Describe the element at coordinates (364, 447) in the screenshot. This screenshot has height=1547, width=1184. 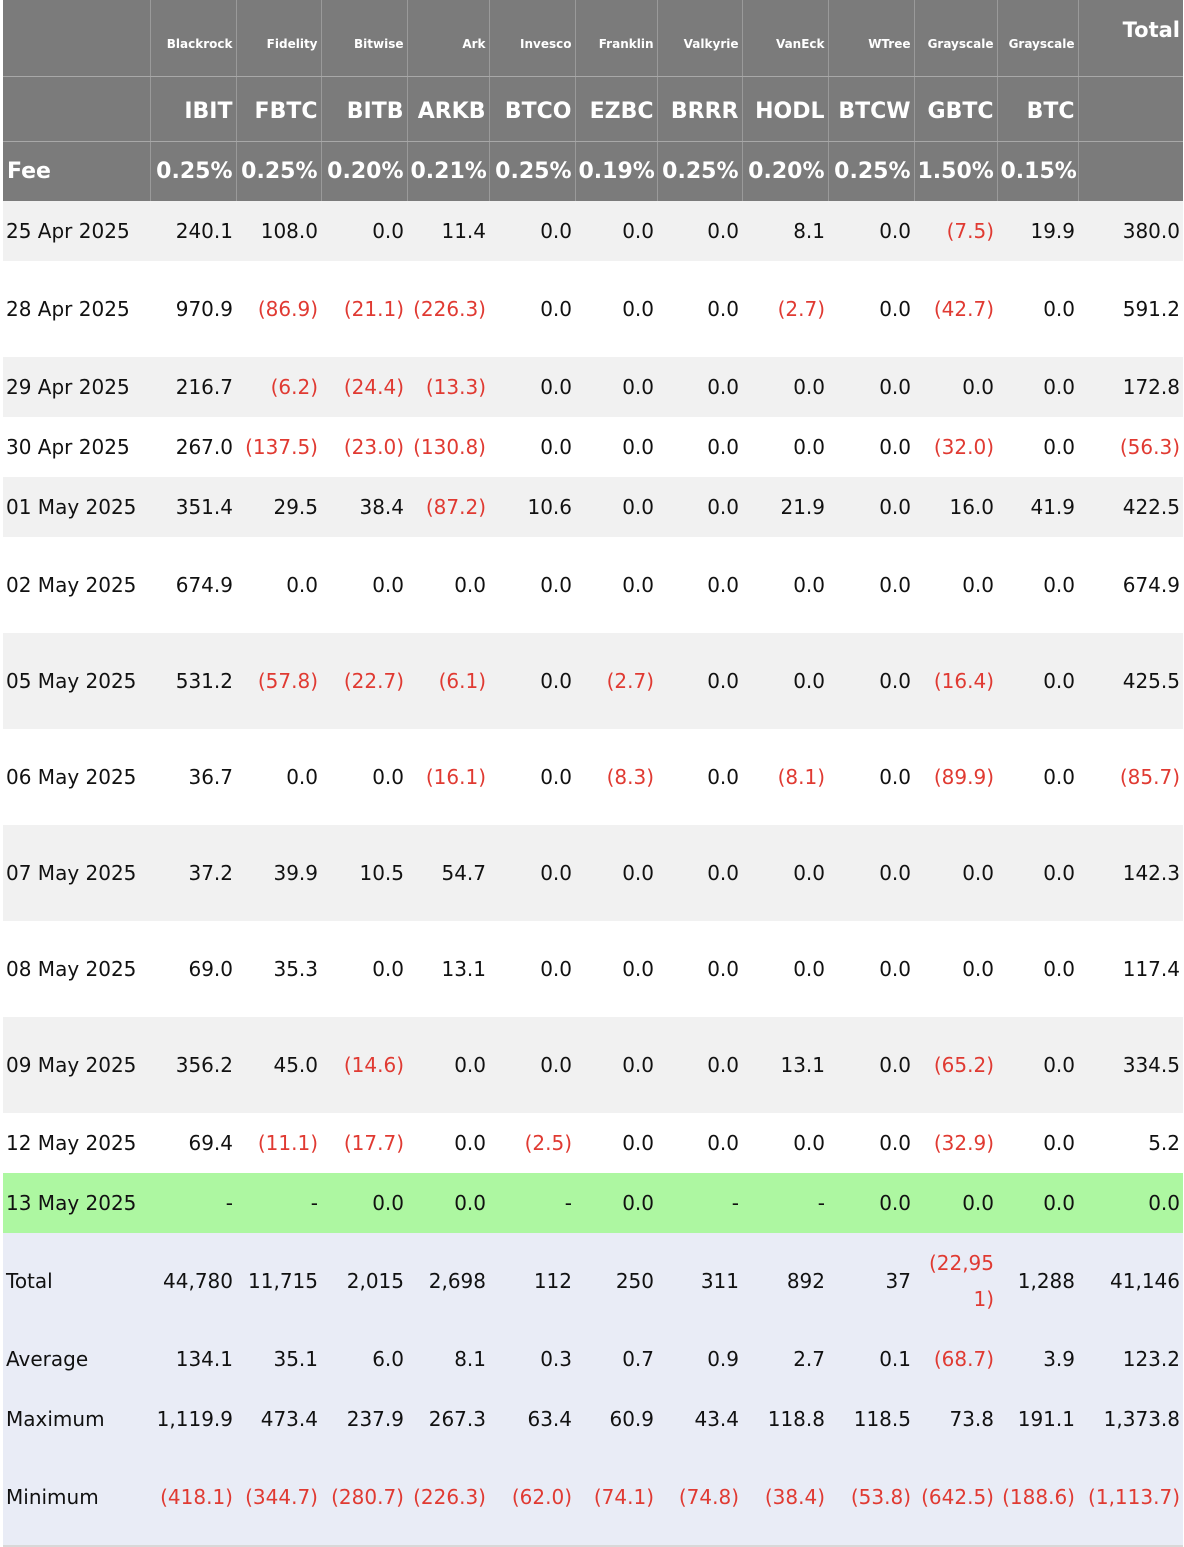
I see `flow-cell: (23.0)` at that location.